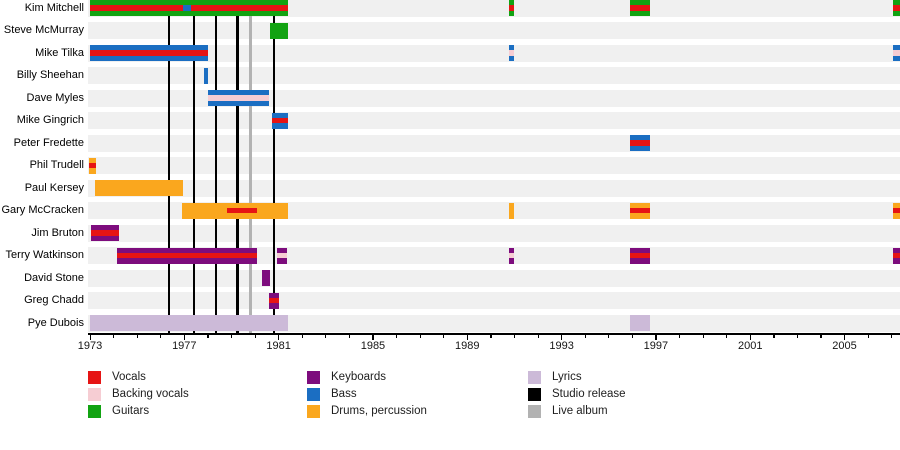 The height and width of the screenshot is (450, 900). Describe the element at coordinates (56, 165) in the screenshot. I see `member-label: Phil Trudell` at that location.